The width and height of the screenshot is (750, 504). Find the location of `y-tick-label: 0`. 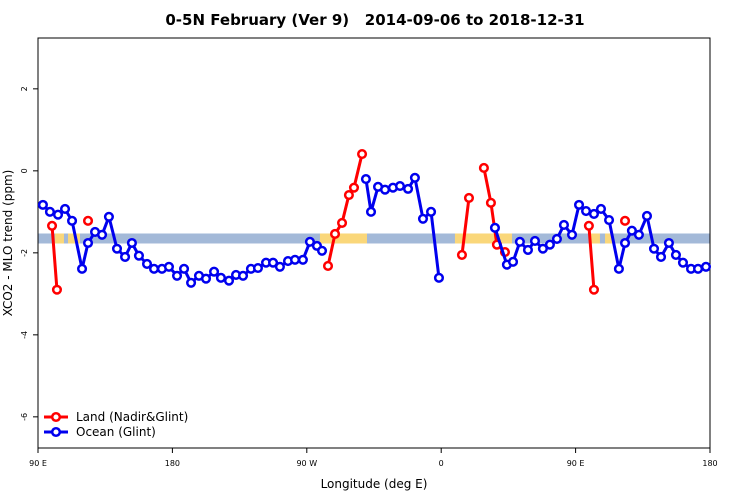

y-tick-label: 0 is located at coordinates (24, 170).